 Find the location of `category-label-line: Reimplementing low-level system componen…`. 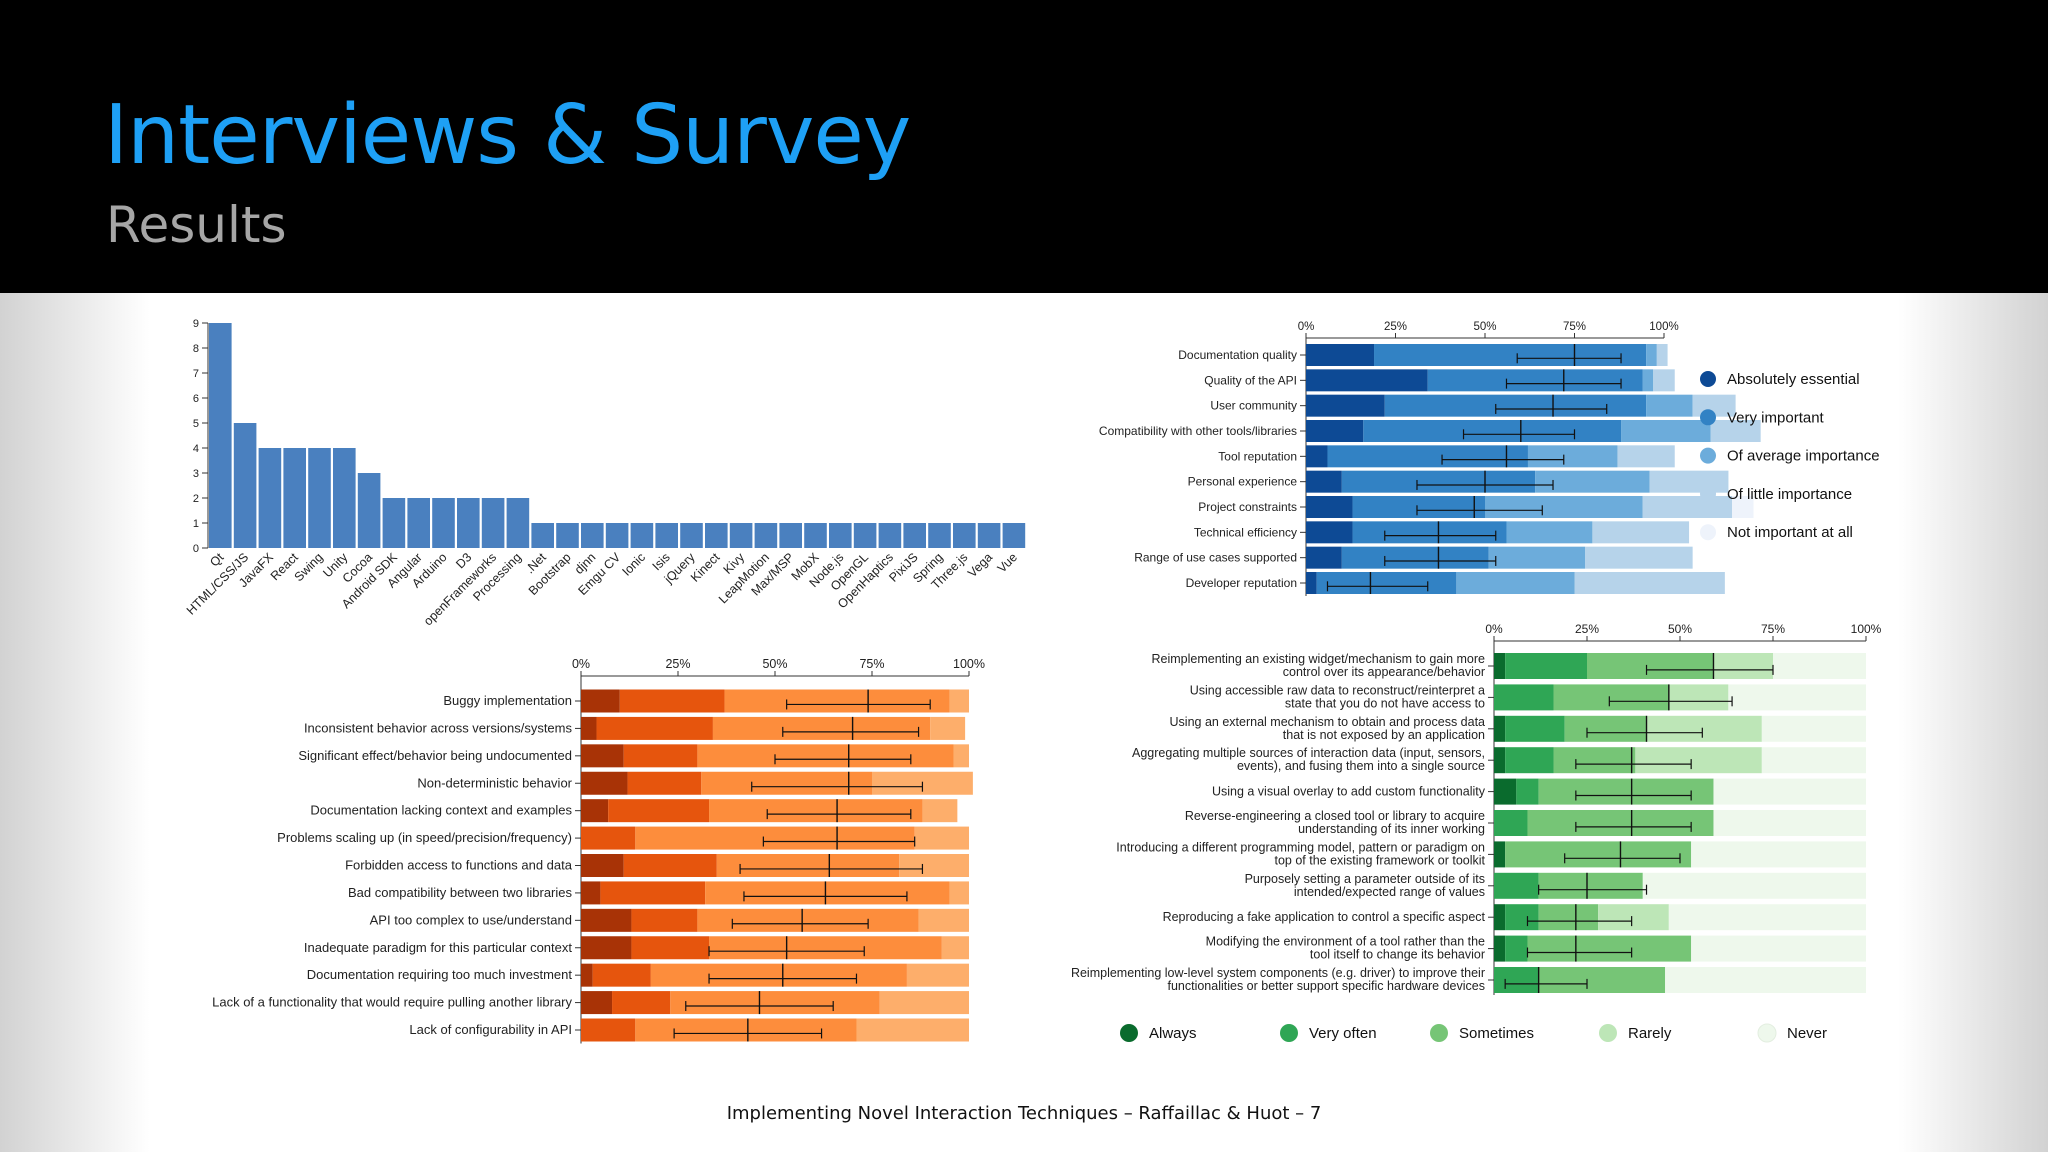

category-label-line: Reimplementing low-level system componen… is located at coordinates (1278, 973).